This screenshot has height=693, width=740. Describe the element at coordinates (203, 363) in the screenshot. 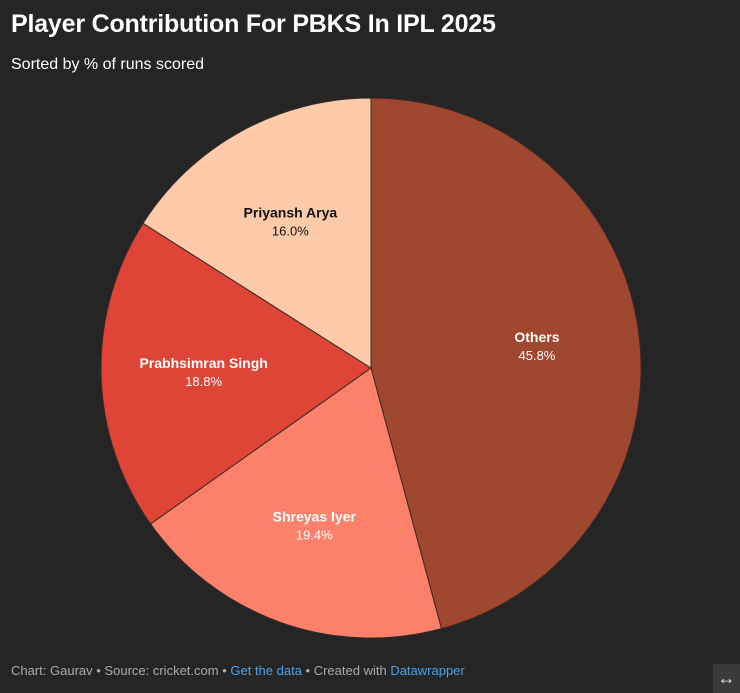

I see `slice-label-prabhsimran-singh: Prabhsimran Singh` at that location.